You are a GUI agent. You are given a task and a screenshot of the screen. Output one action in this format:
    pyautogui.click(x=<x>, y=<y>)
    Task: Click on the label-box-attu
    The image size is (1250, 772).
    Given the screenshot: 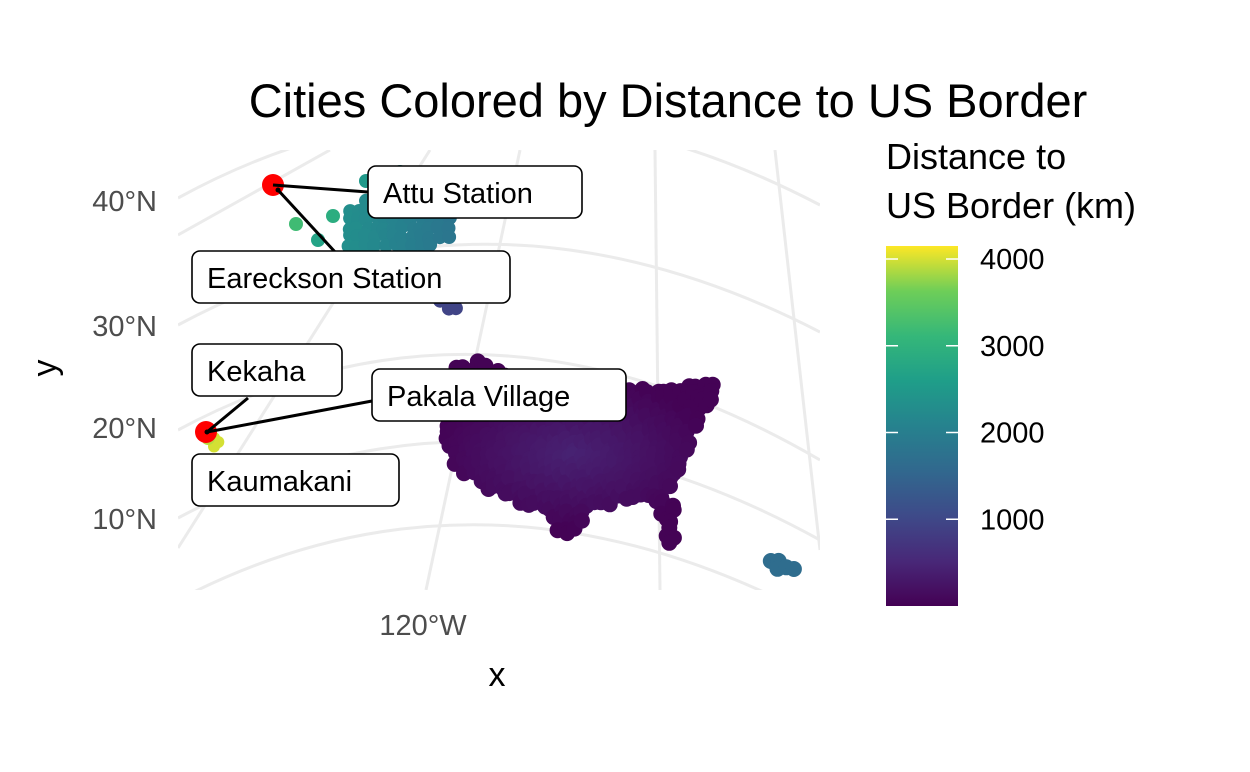 What is the action you would take?
    pyautogui.click(x=475, y=192)
    